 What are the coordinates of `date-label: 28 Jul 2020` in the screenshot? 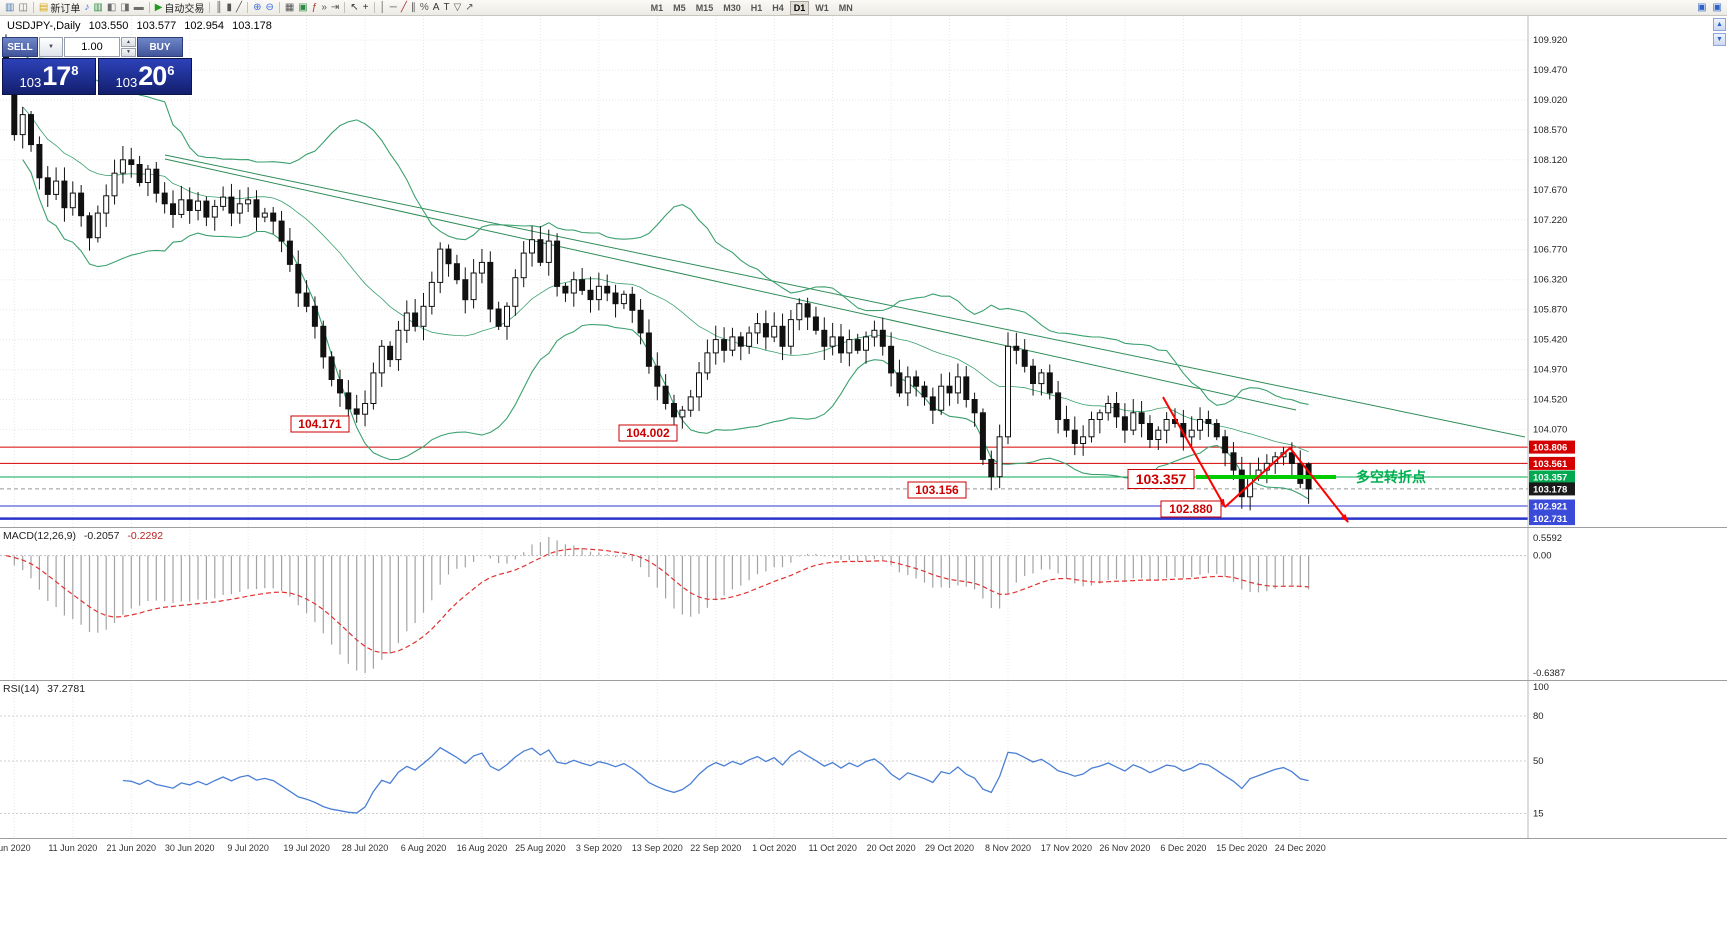 It's located at (365, 848).